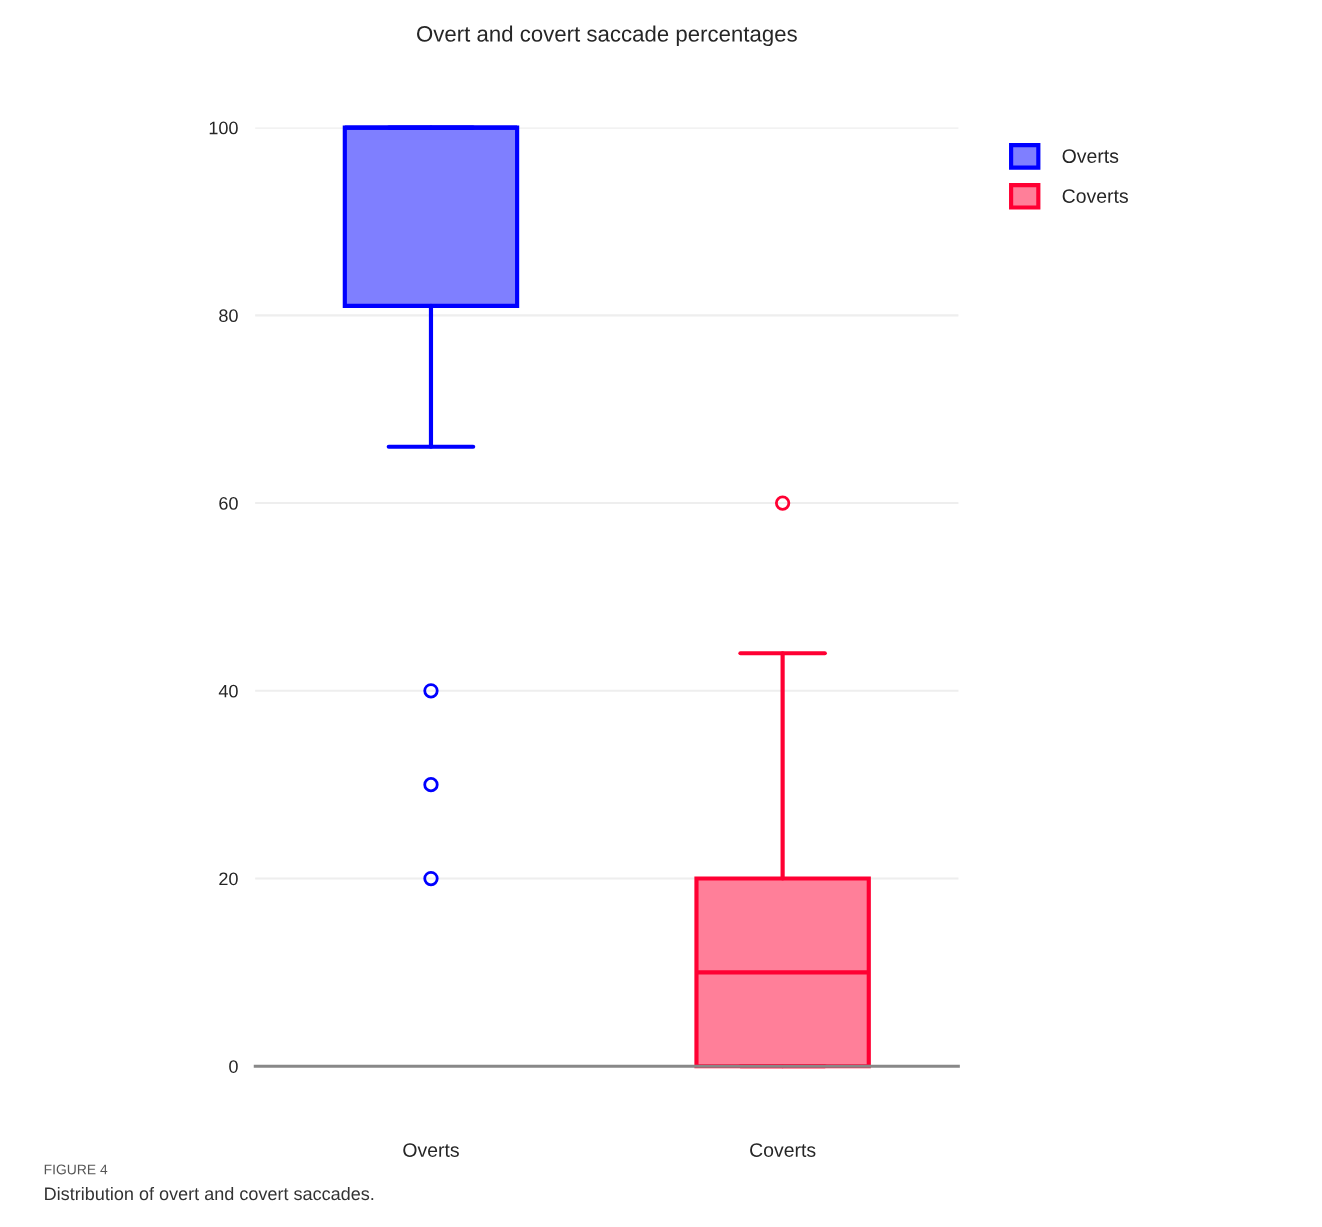 Image resolution: width=1322 pixels, height=1227 pixels. Describe the element at coordinates (228, 691) in the screenshot. I see `y-tick-label: 40` at that location.